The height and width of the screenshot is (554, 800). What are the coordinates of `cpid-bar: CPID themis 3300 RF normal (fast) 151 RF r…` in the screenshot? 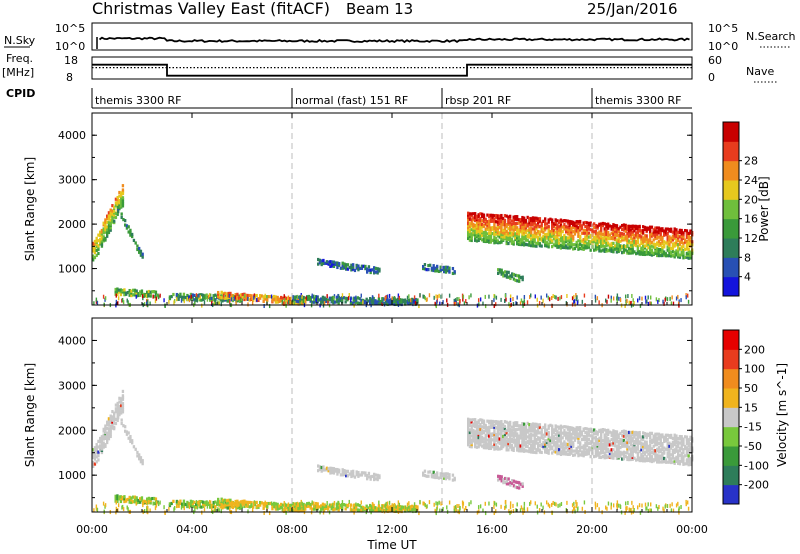 It's located at (349, 98).